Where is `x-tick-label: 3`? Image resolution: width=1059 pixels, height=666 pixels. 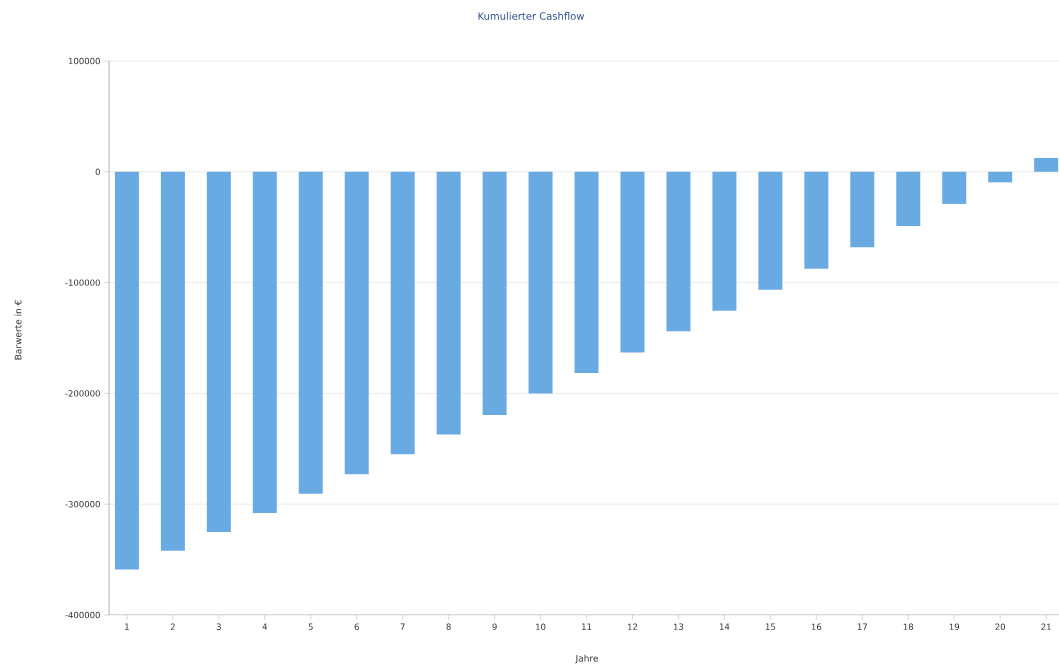
x-tick-label: 3 is located at coordinates (218, 626).